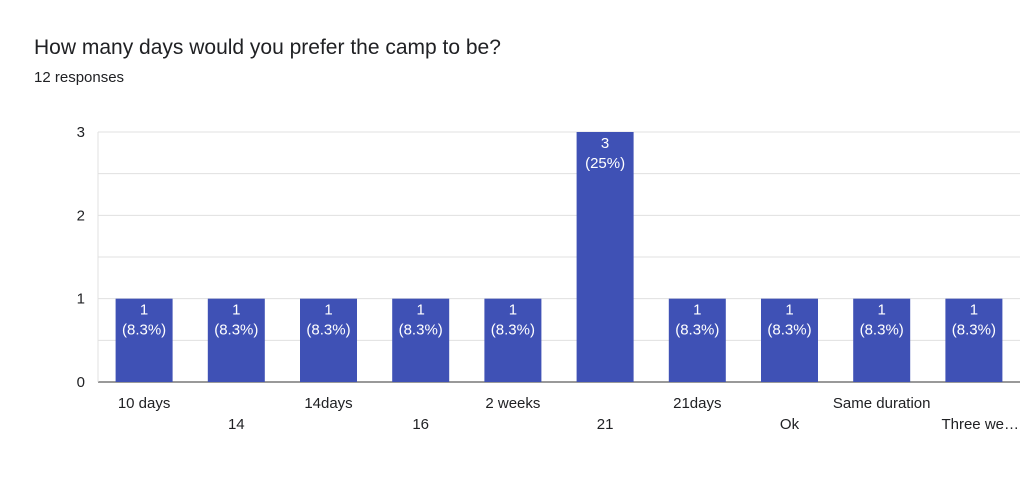 The width and height of the screenshot is (1024, 487). What do you see at coordinates (236, 424) in the screenshot?
I see `x-category-label: 14` at bounding box center [236, 424].